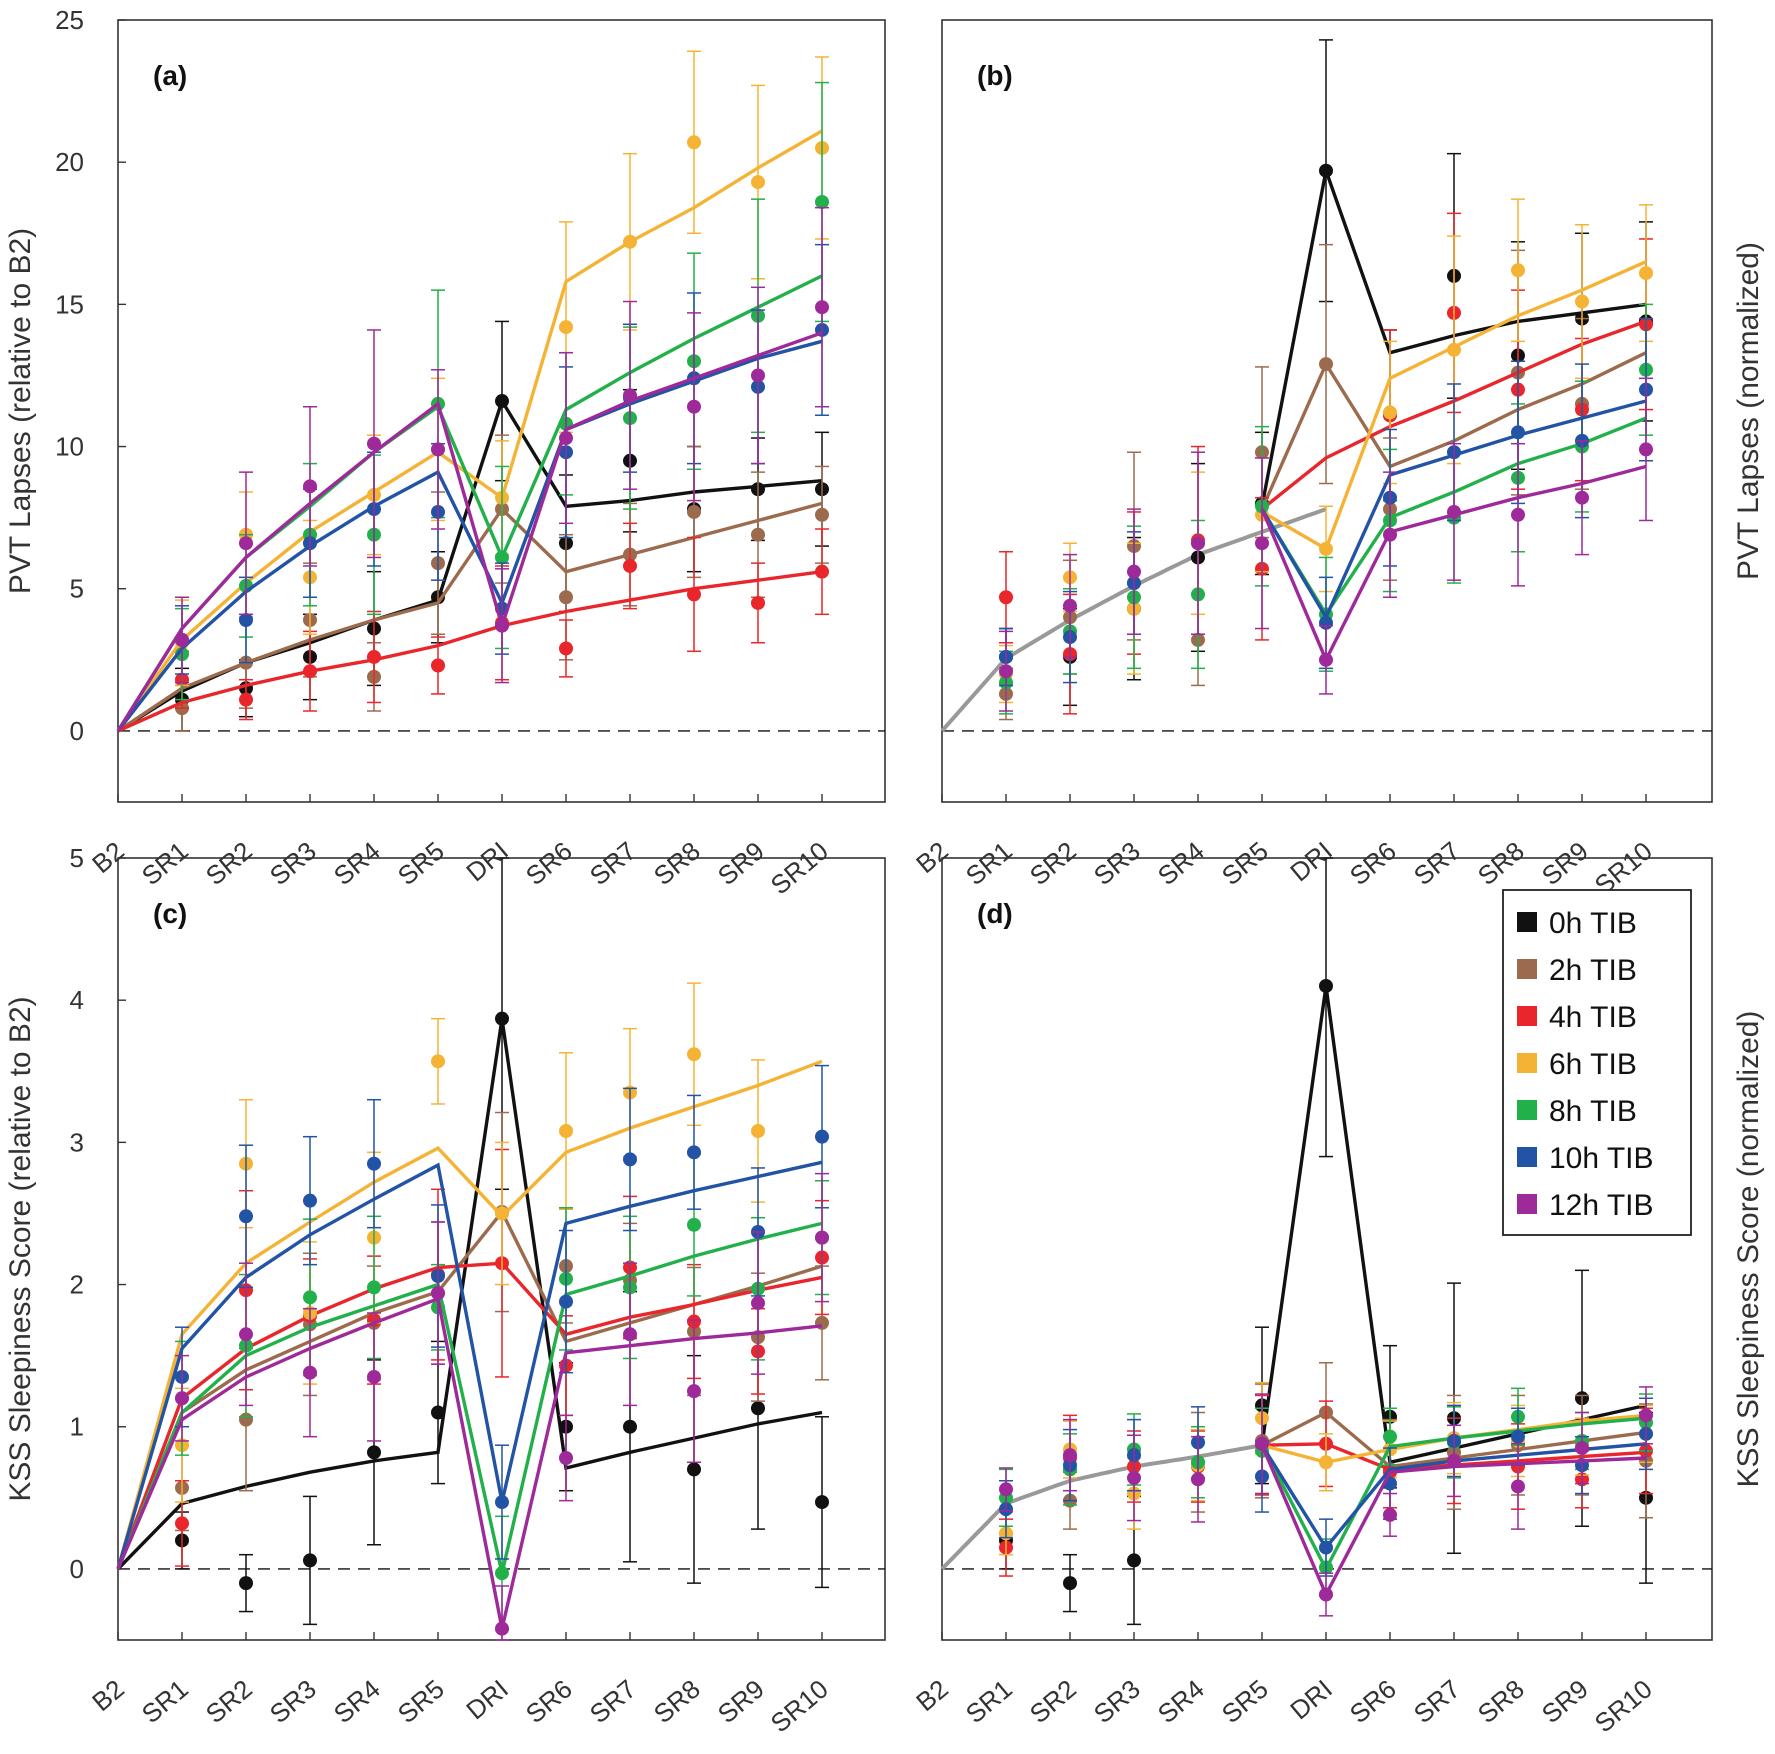 This screenshot has width=1775, height=1754. I want to click on y-tick-label: 5, so click(77, 589).